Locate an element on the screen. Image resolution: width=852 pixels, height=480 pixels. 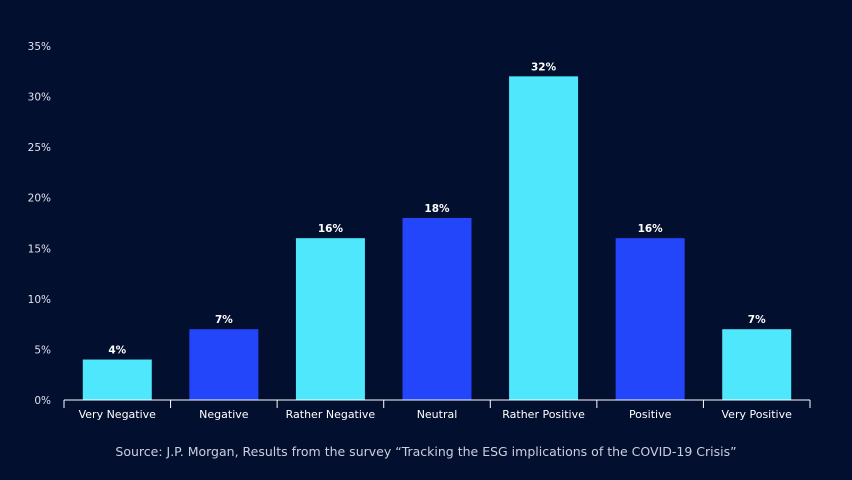
y-tick-label: 5% is located at coordinates (42, 350).